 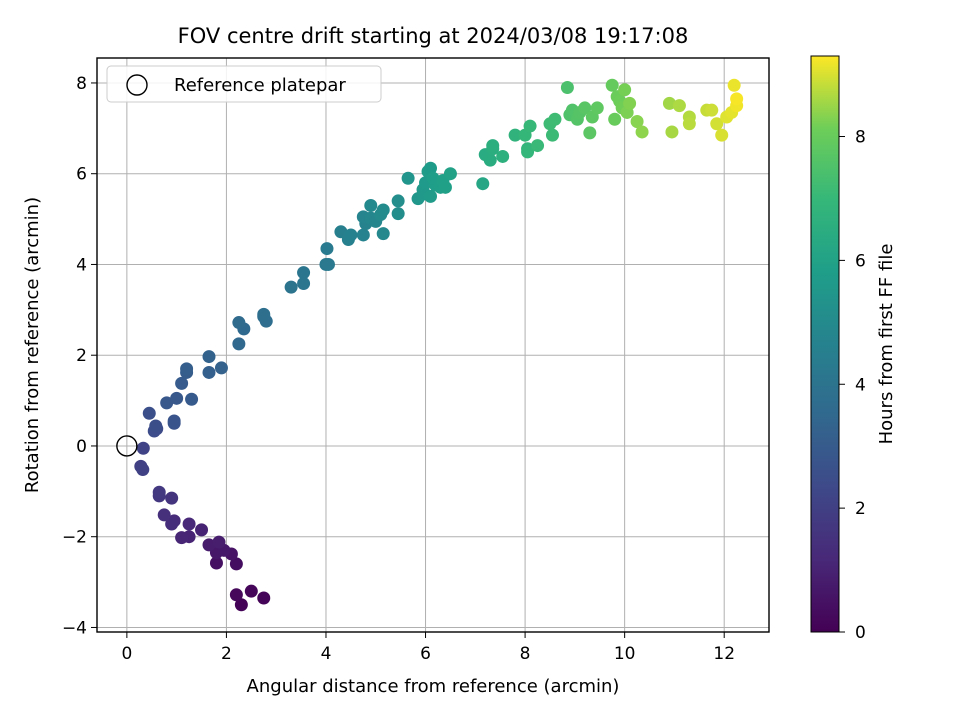 I want to click on legend-box, so click(x=244, y=84).